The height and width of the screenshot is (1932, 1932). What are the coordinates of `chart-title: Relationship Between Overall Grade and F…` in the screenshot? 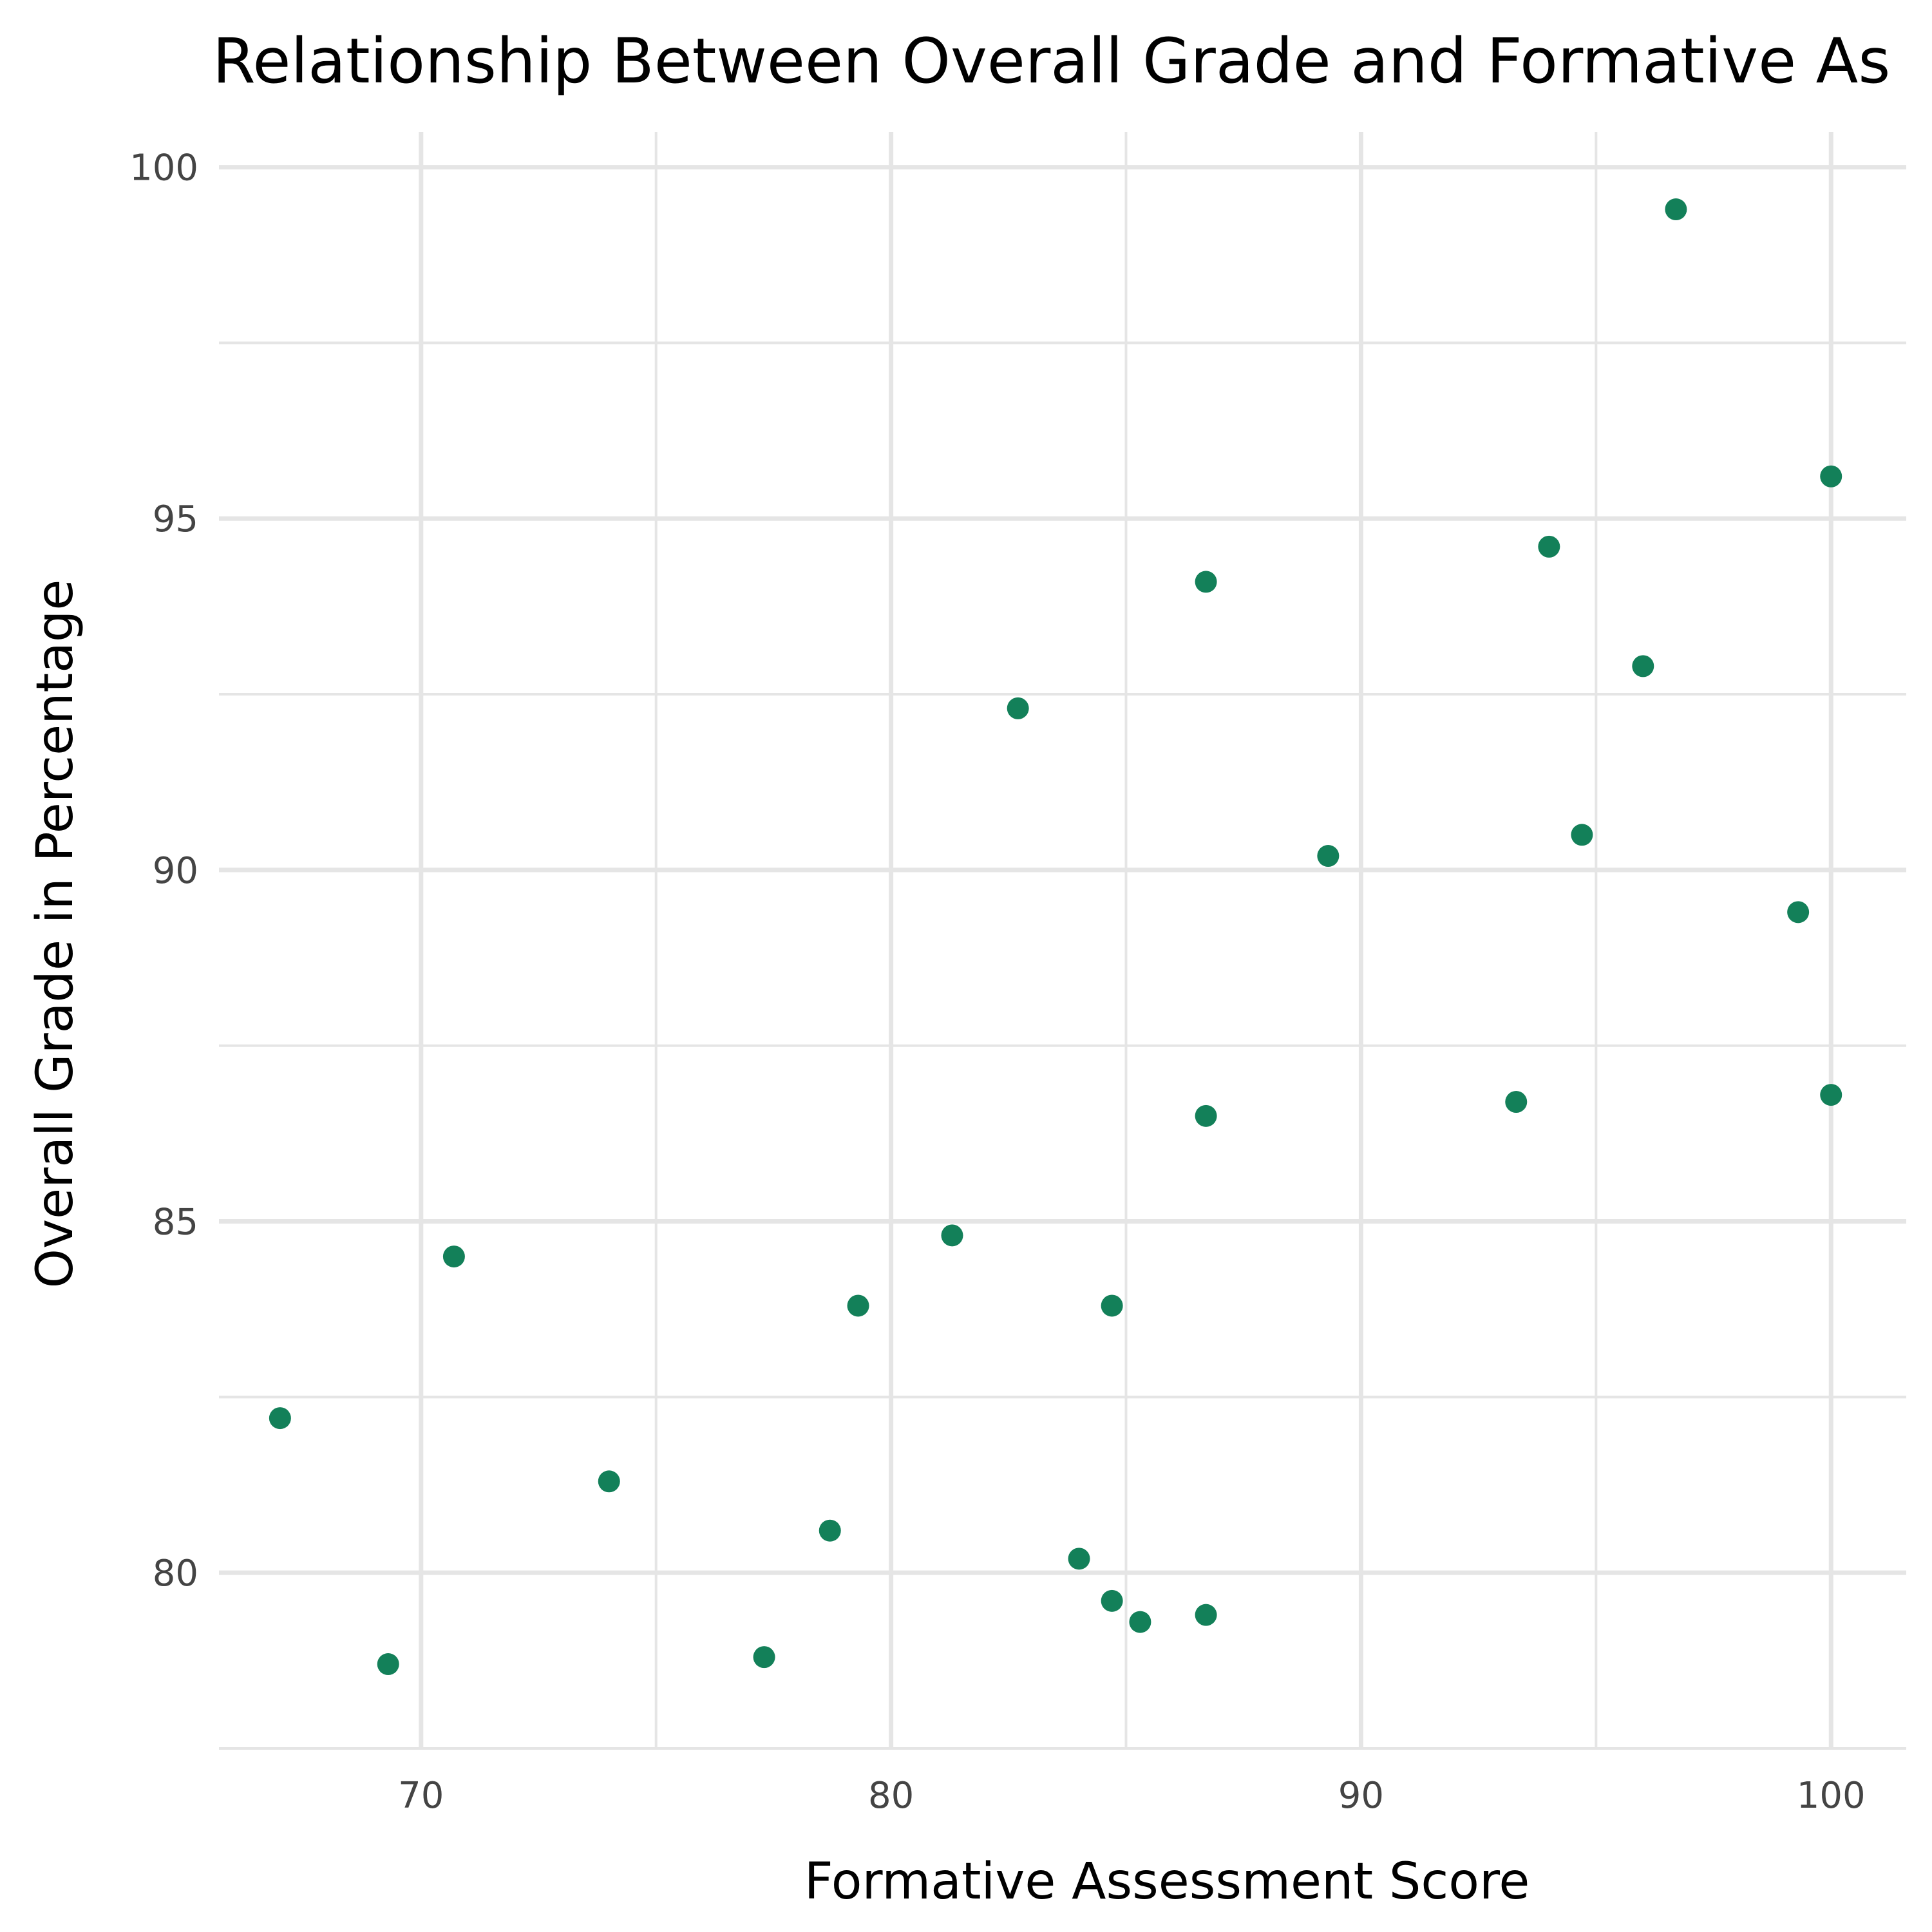 It's located at (1051, 61).